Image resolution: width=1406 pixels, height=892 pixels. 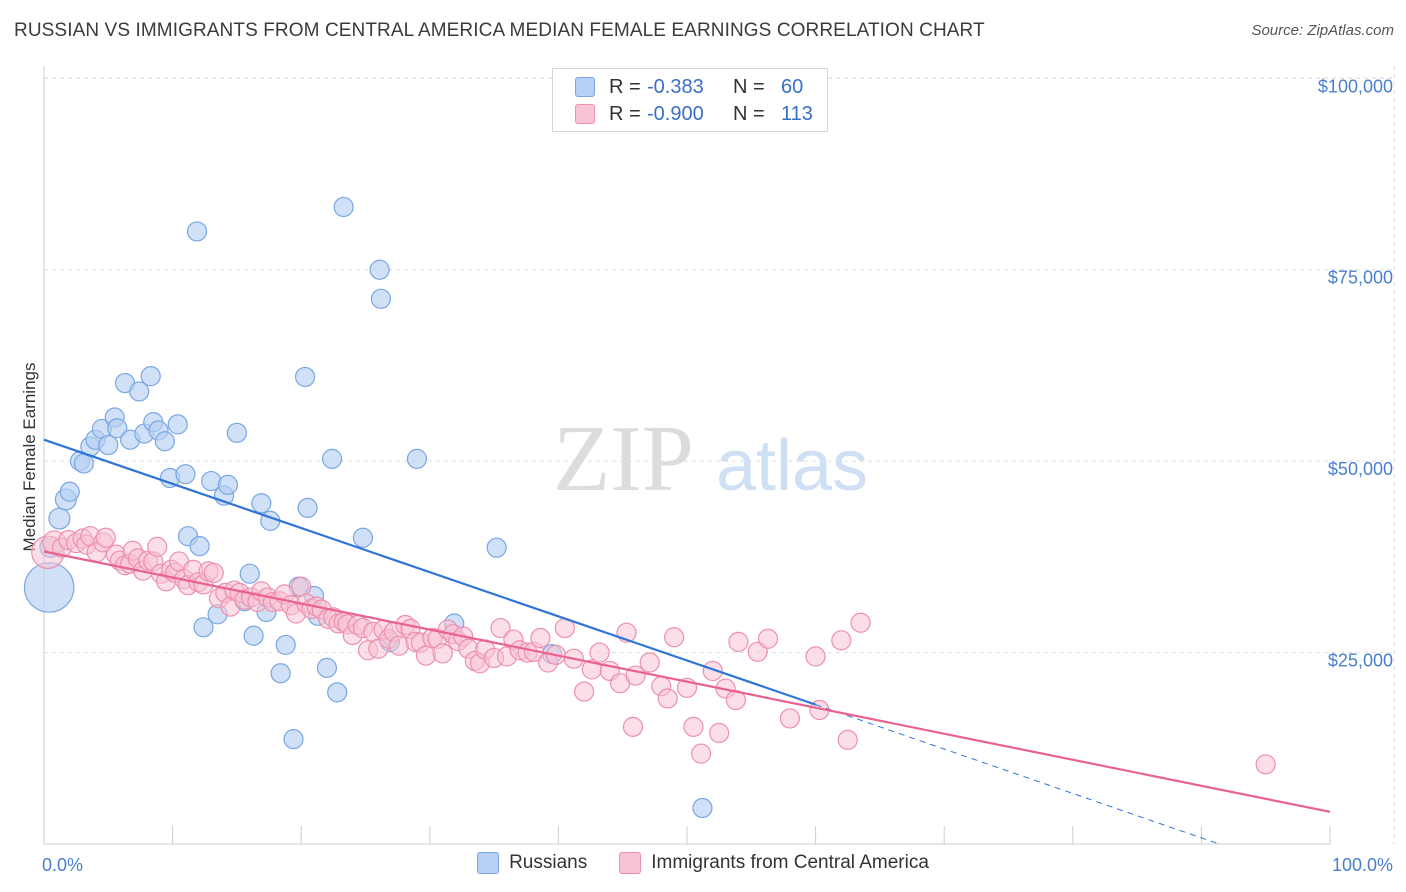 What do you see at coordinates (623, 459) in the screenshot?
I see `watermark-zip: ZIP` at bounding box center [623, 459].